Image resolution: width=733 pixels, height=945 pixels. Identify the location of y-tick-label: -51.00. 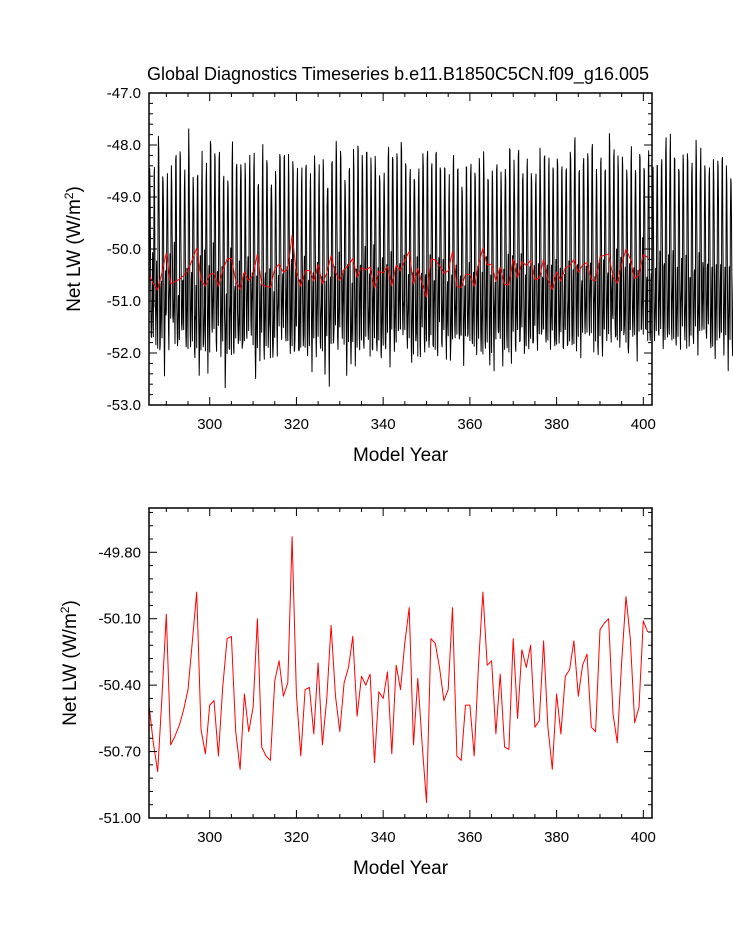
(119, 818).